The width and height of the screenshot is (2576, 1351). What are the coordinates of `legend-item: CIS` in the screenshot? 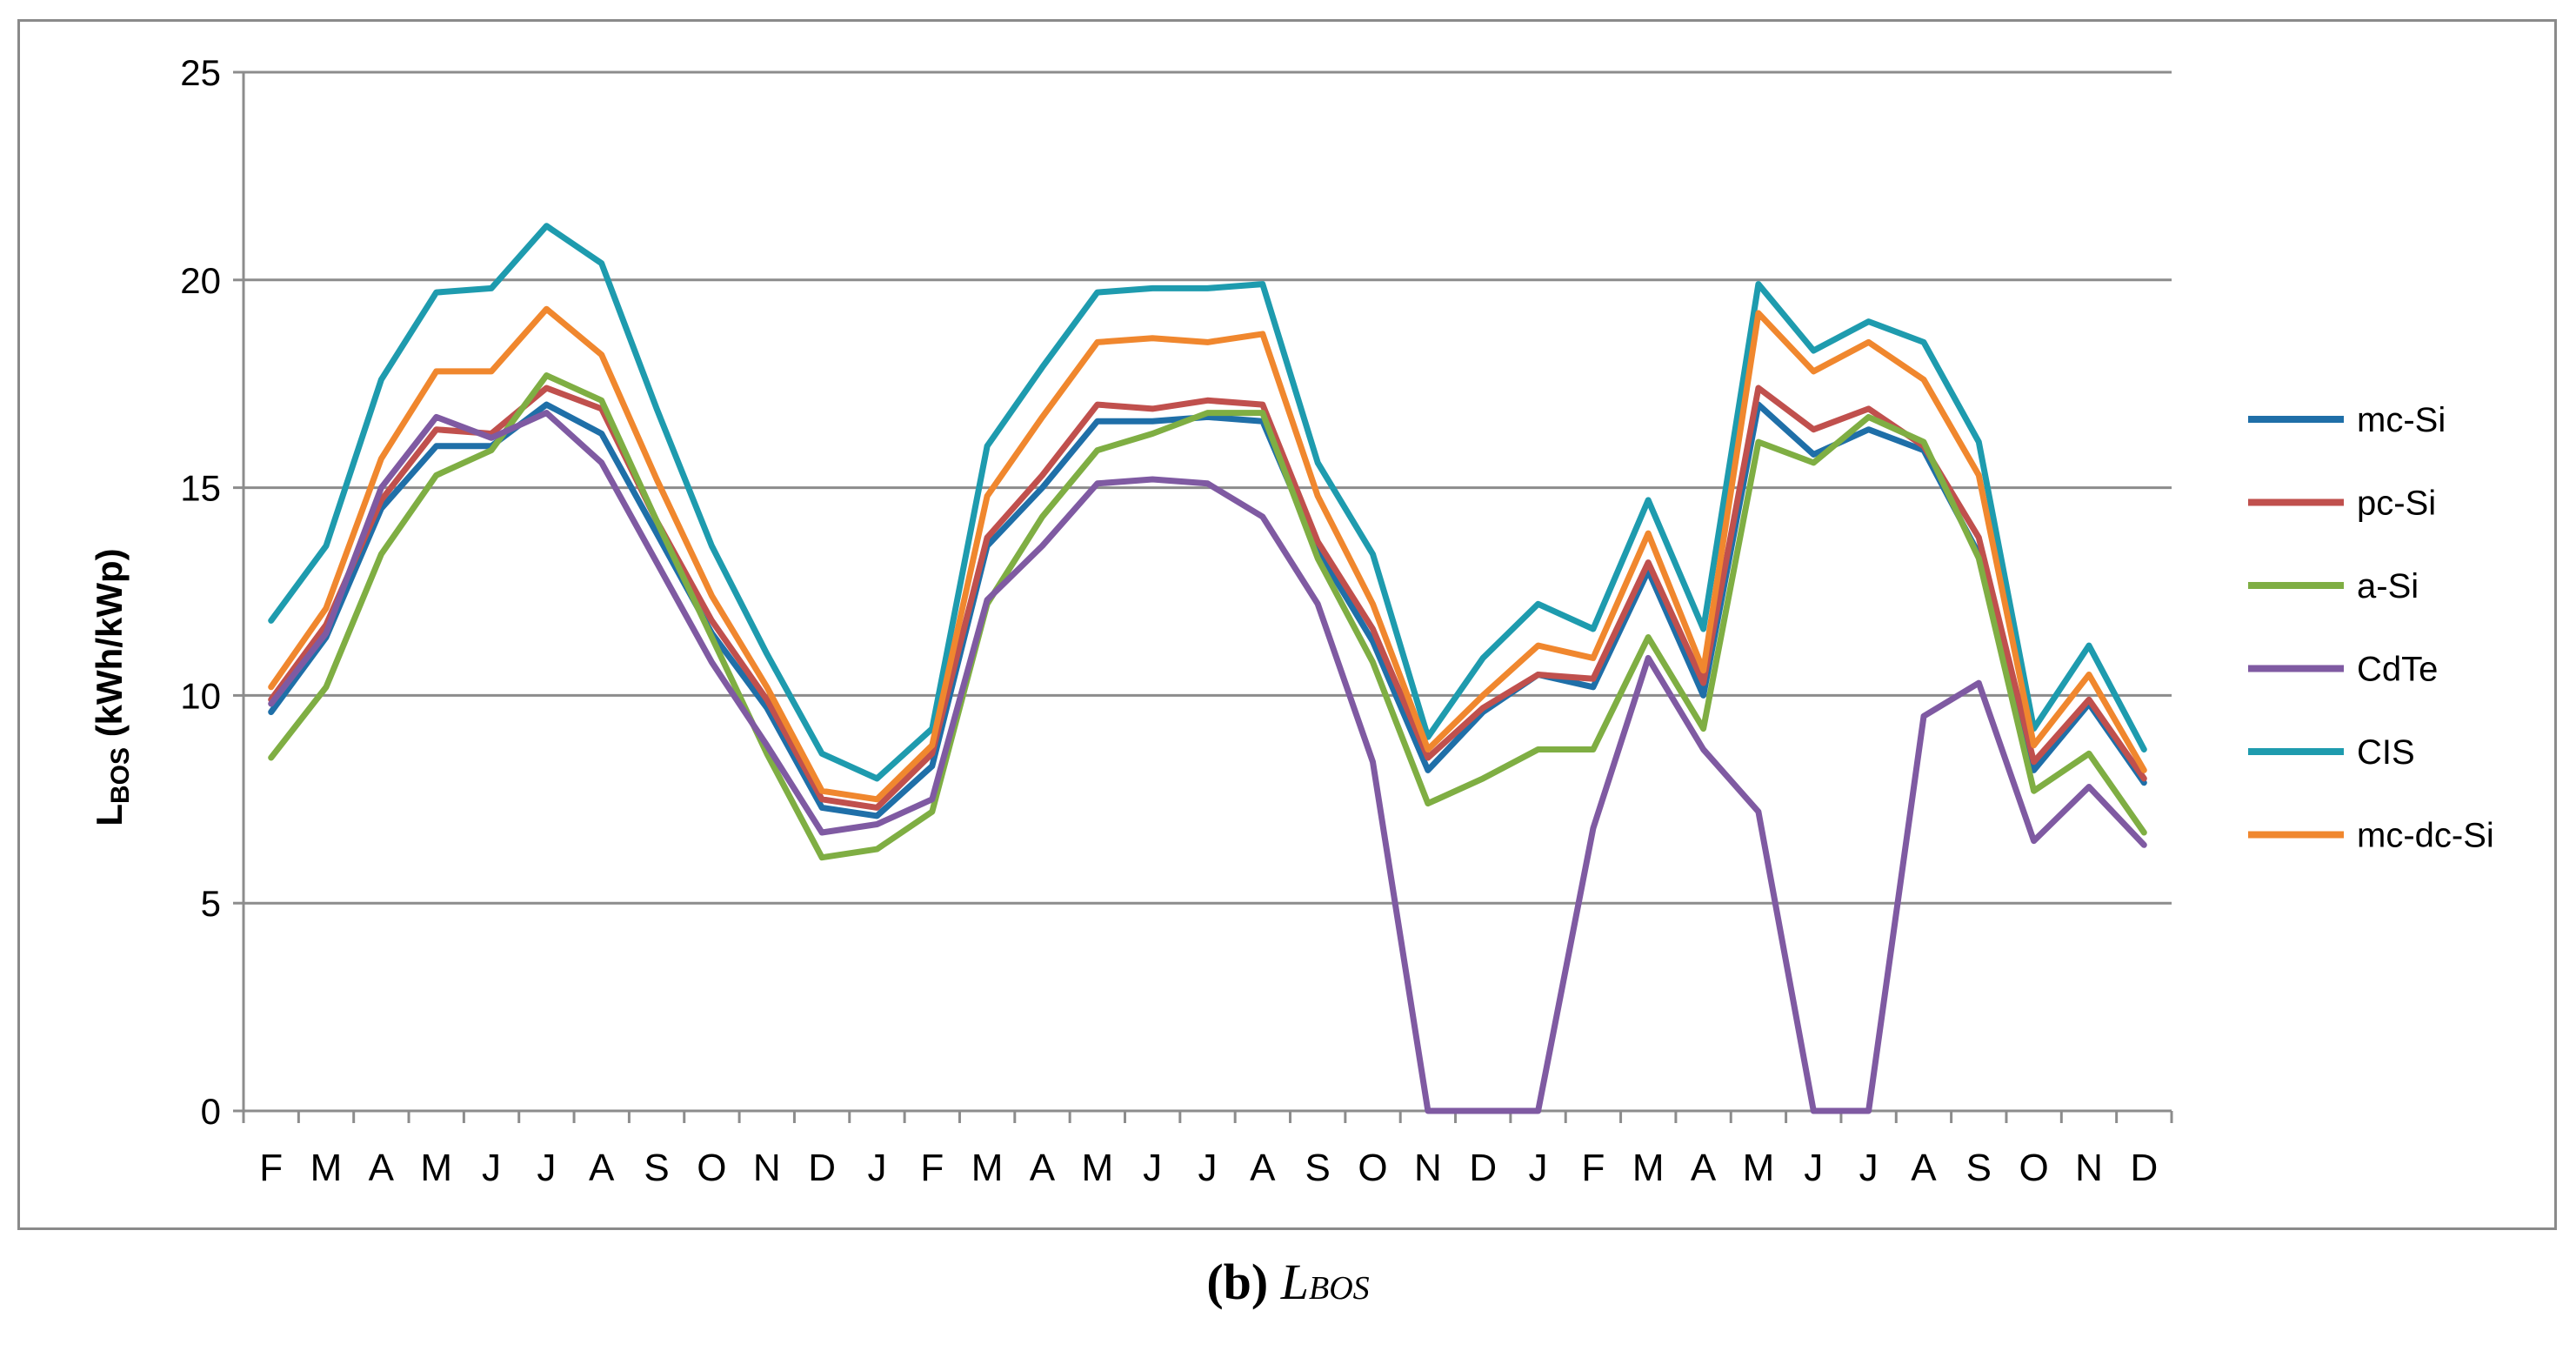 It's located at (2331, 752).